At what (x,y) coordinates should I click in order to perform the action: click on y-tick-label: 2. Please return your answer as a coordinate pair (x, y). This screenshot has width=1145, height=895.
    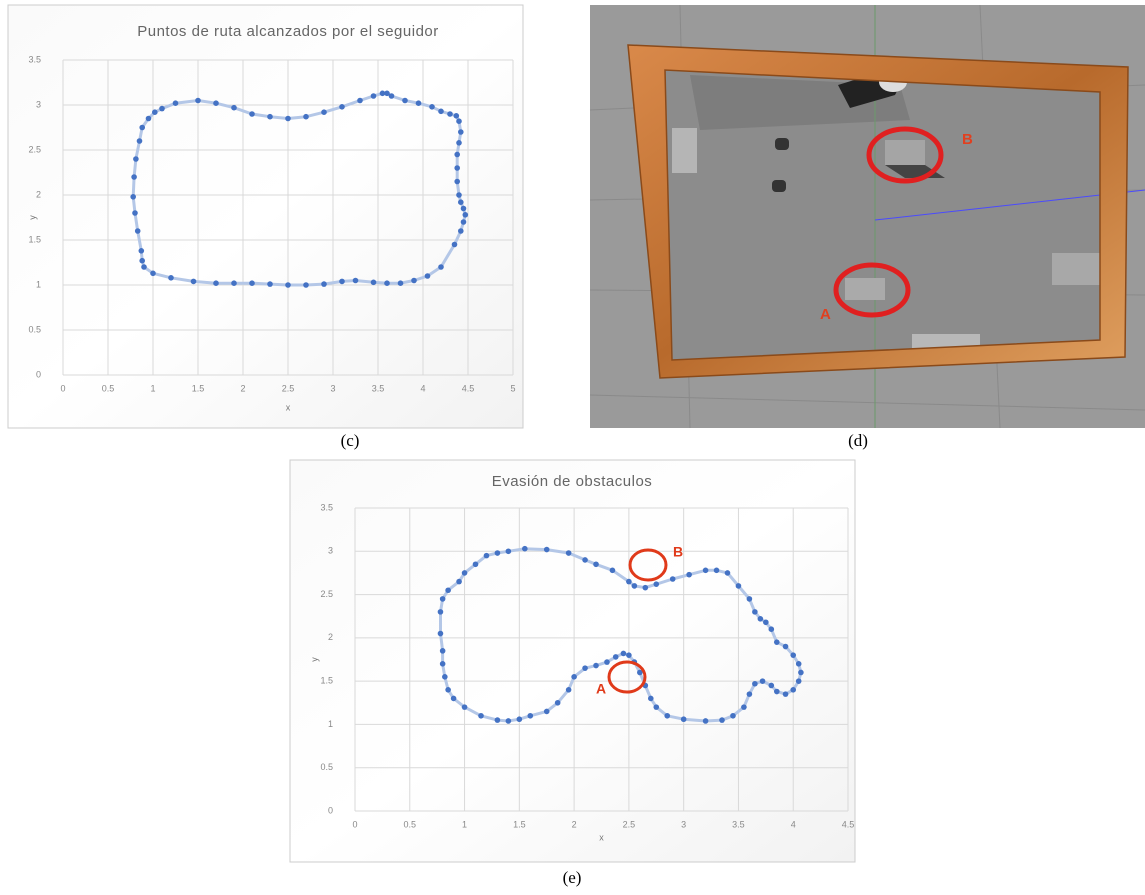
    Looking at the image, I should click on (38, 194).